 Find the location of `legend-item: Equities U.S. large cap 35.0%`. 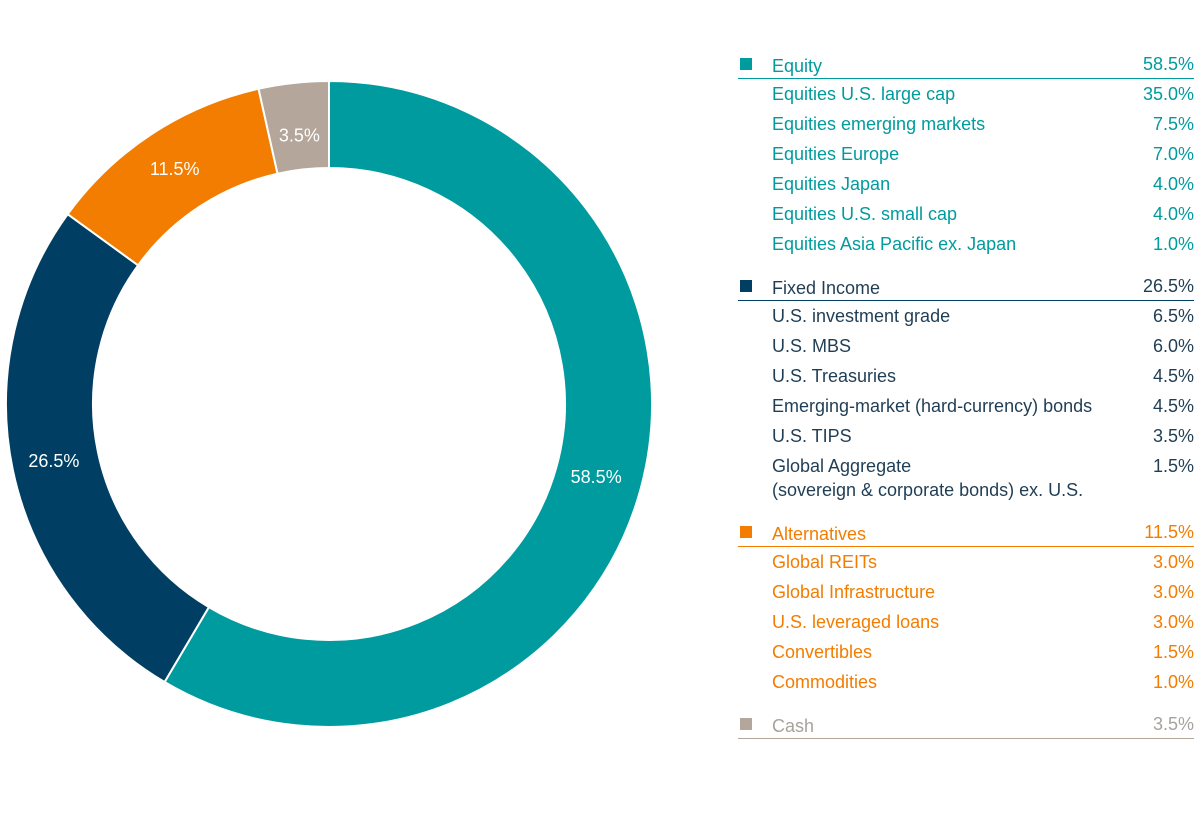

legend-item: Equities U.S. large cap 35.0% is located at coordinates (966, 94).